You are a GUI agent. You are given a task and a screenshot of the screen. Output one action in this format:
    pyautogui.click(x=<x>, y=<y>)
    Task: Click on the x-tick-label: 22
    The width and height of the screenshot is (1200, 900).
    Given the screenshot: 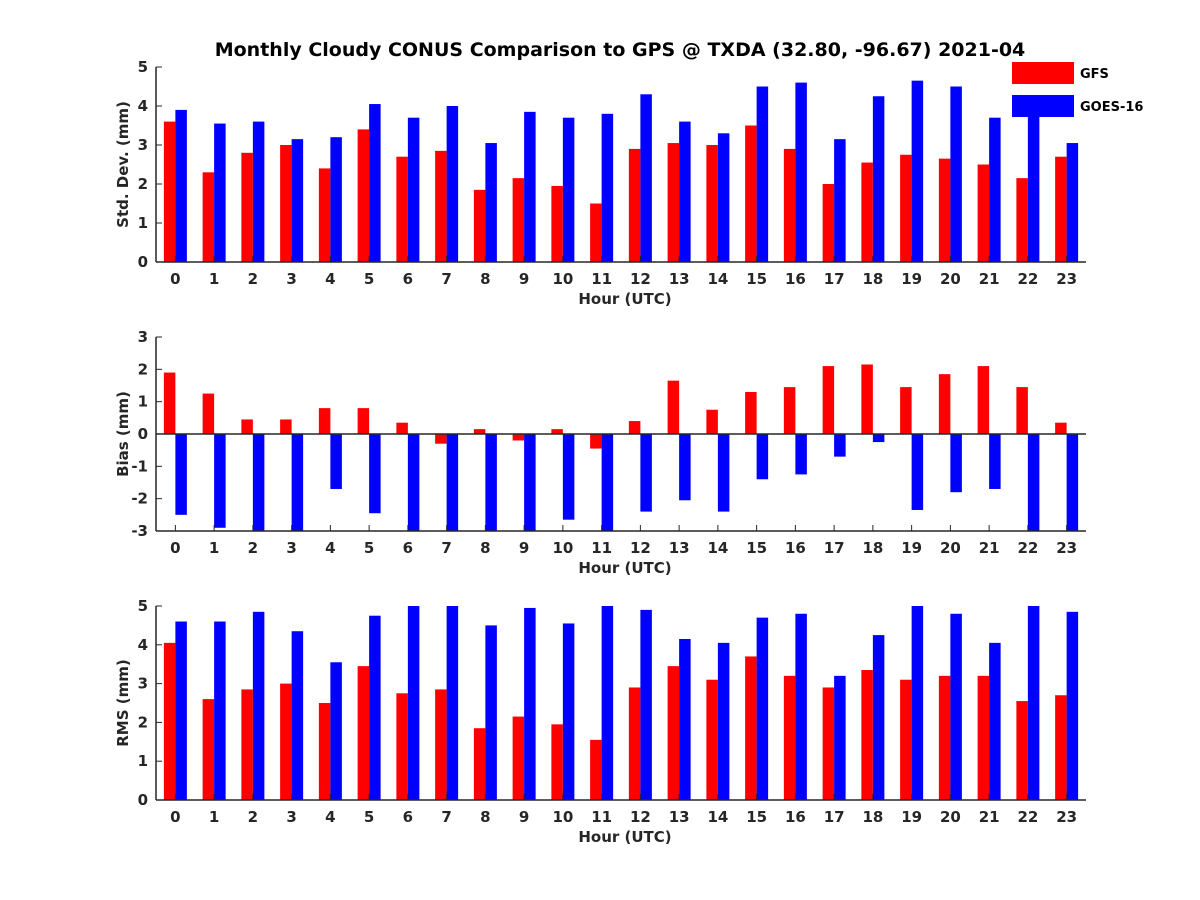 What is the action you would take?
    pyautogui.click(x=1027, y=279)
    